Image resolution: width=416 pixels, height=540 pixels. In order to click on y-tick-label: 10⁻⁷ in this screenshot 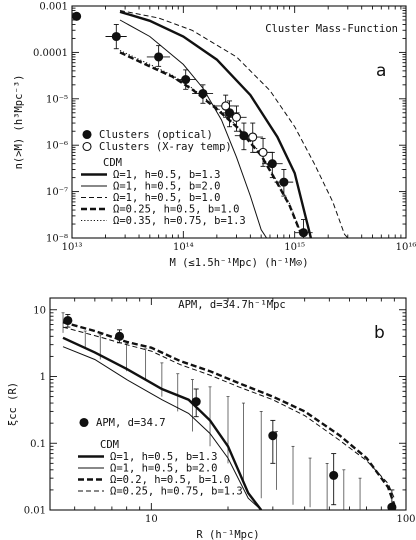, I will do `click(57, 192)`.